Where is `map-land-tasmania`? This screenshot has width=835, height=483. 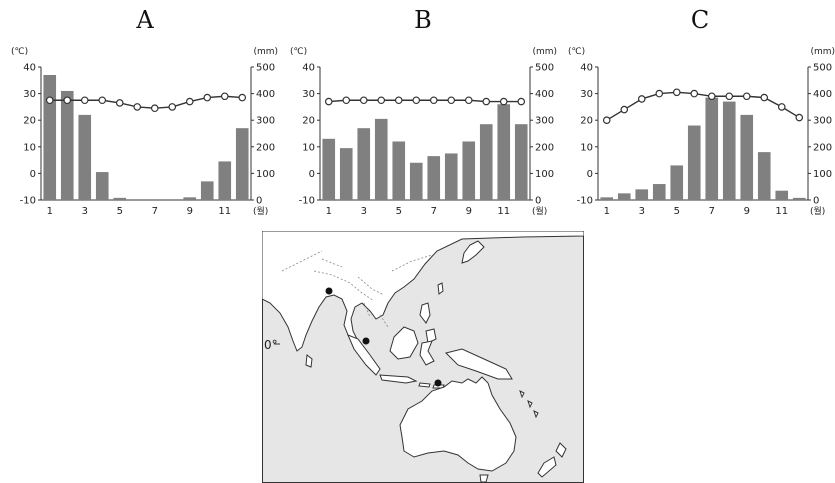 map-land-tasmania is located at coordinates (484, 478).